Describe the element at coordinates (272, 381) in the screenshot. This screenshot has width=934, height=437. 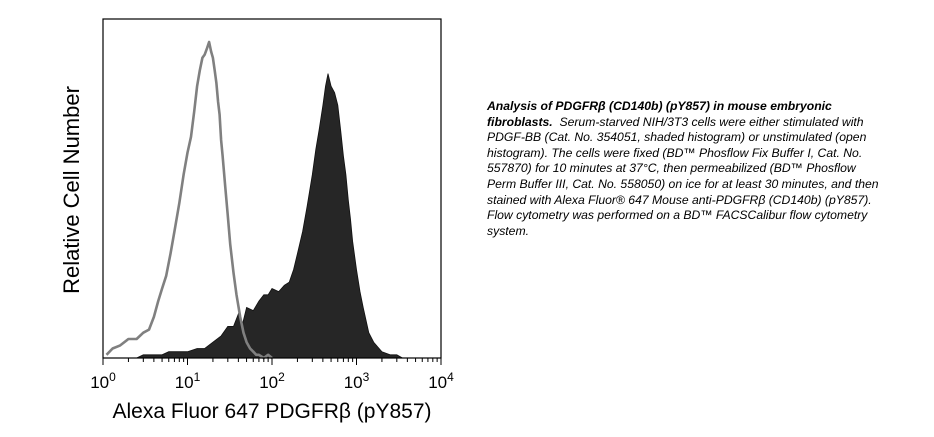
I see `x-tick-label: 10²` at that location.